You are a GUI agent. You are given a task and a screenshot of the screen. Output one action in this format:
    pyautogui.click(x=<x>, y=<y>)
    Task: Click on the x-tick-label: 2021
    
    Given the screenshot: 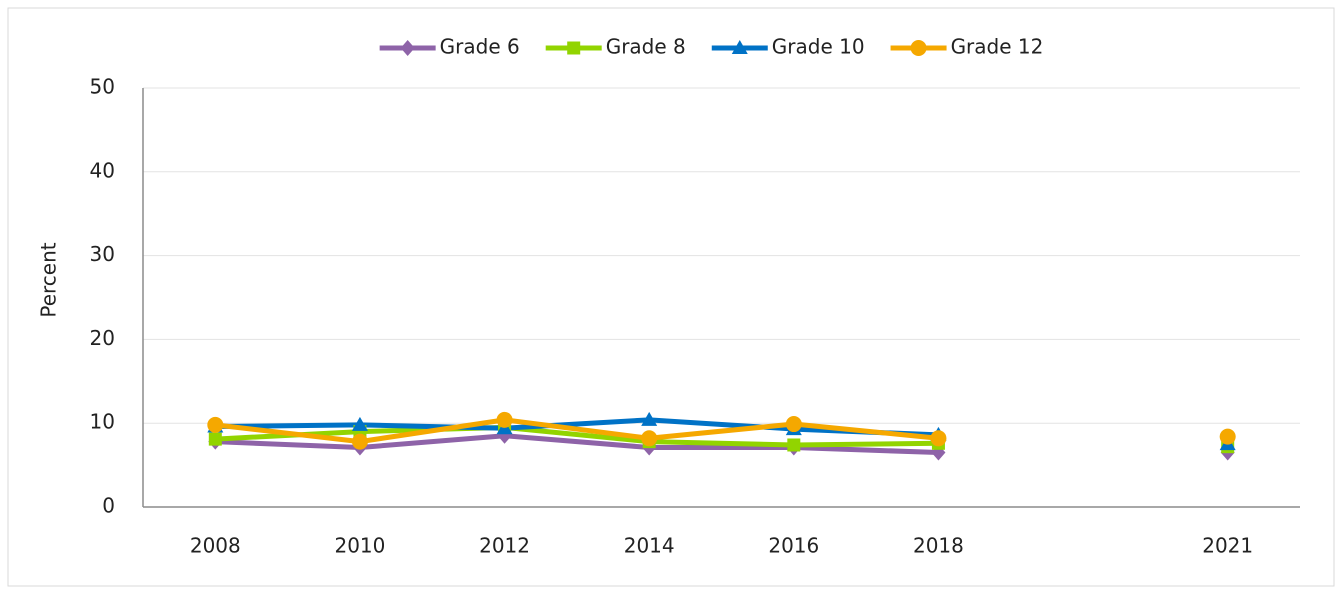 What is the action you would take?
    pyautogui.click(x=1227, y=546)
    